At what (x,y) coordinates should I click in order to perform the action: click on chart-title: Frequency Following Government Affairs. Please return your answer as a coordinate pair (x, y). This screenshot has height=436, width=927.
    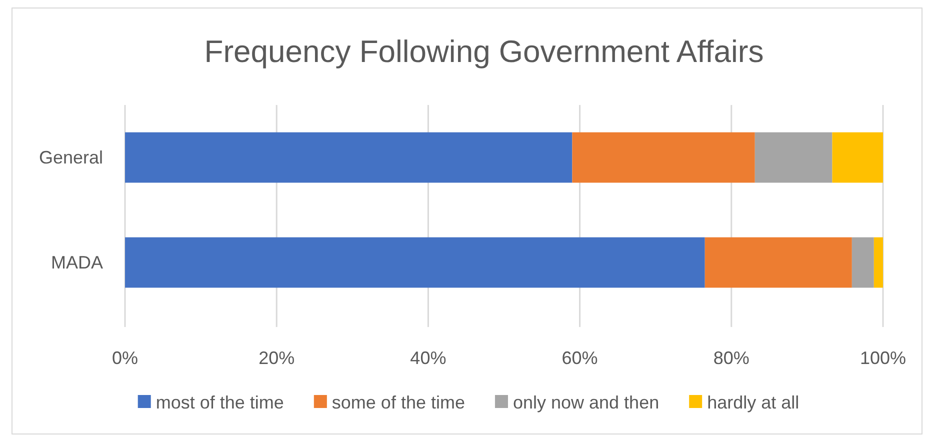
    Looking at the image, I should click on (484, 51).